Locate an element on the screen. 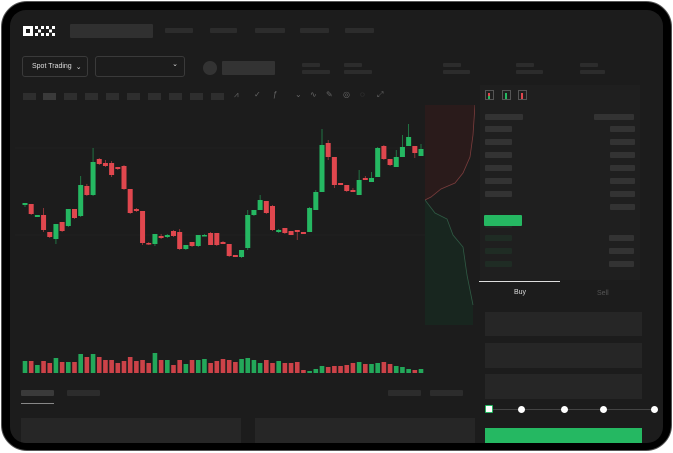  indicator-icon: ⩘ is located at coordinates (236, 94).